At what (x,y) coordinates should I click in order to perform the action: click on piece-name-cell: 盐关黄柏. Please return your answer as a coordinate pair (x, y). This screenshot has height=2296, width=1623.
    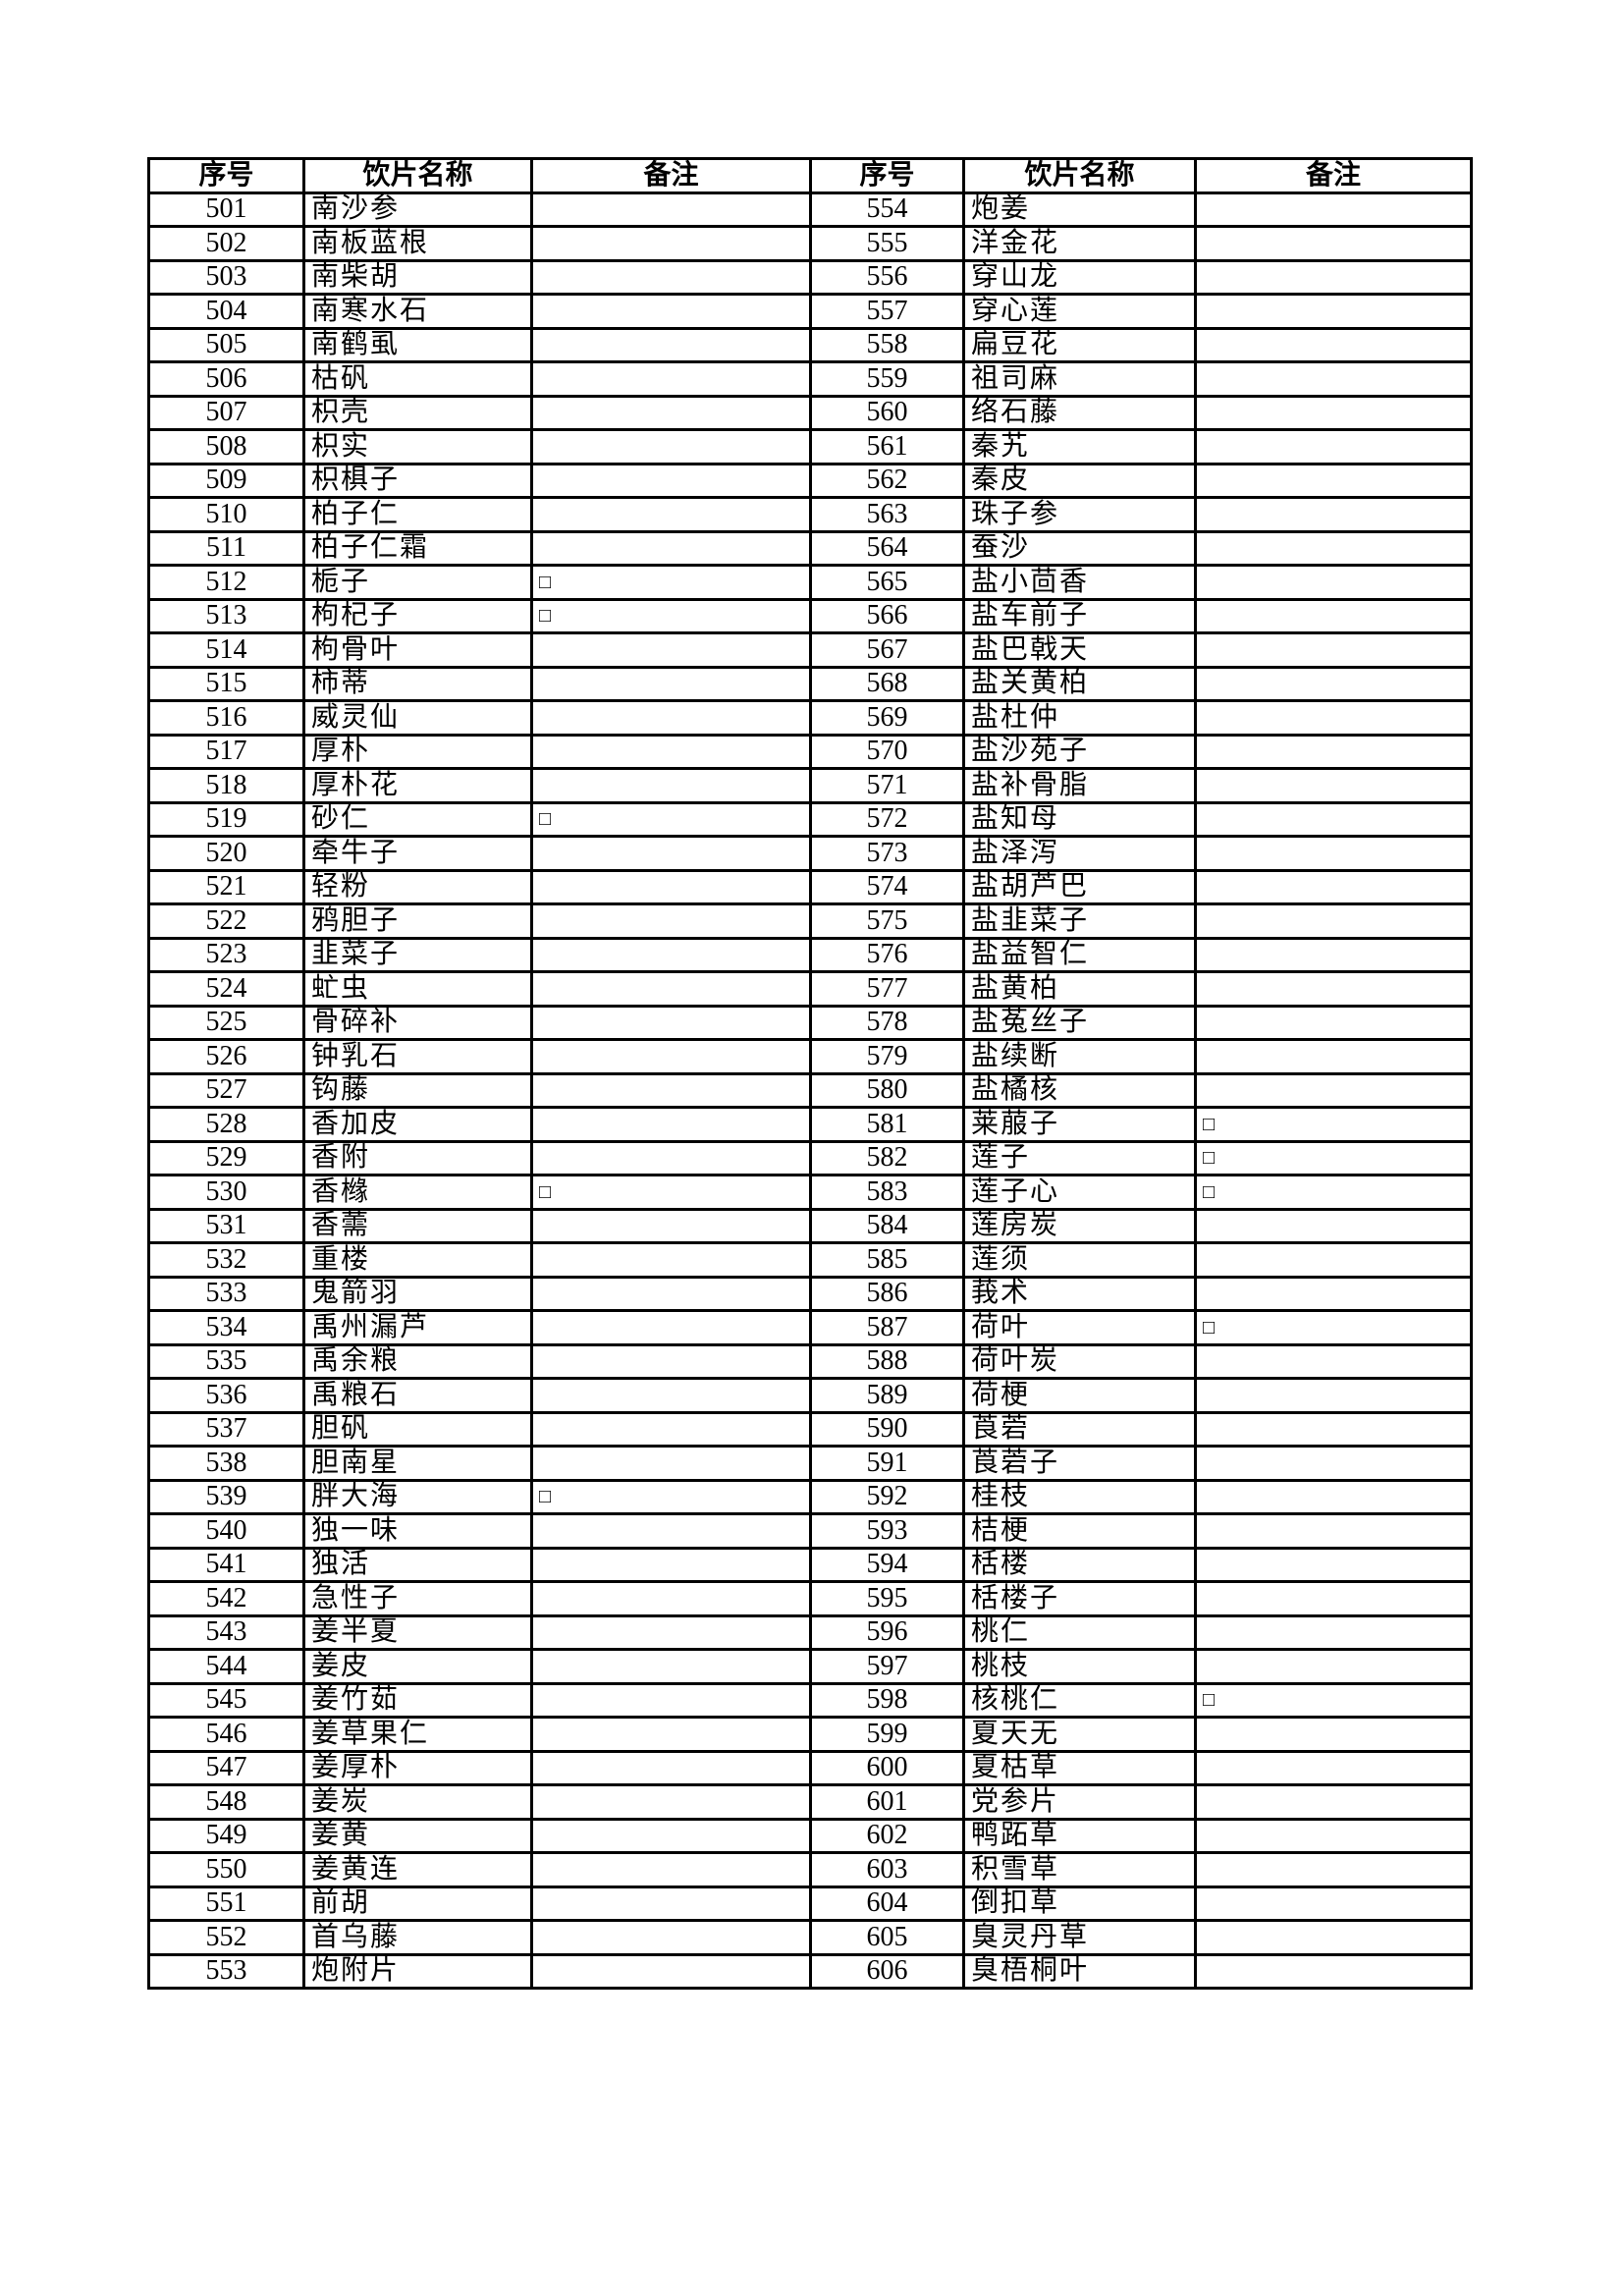
    Looking at the image, I should click on (1079, 683).